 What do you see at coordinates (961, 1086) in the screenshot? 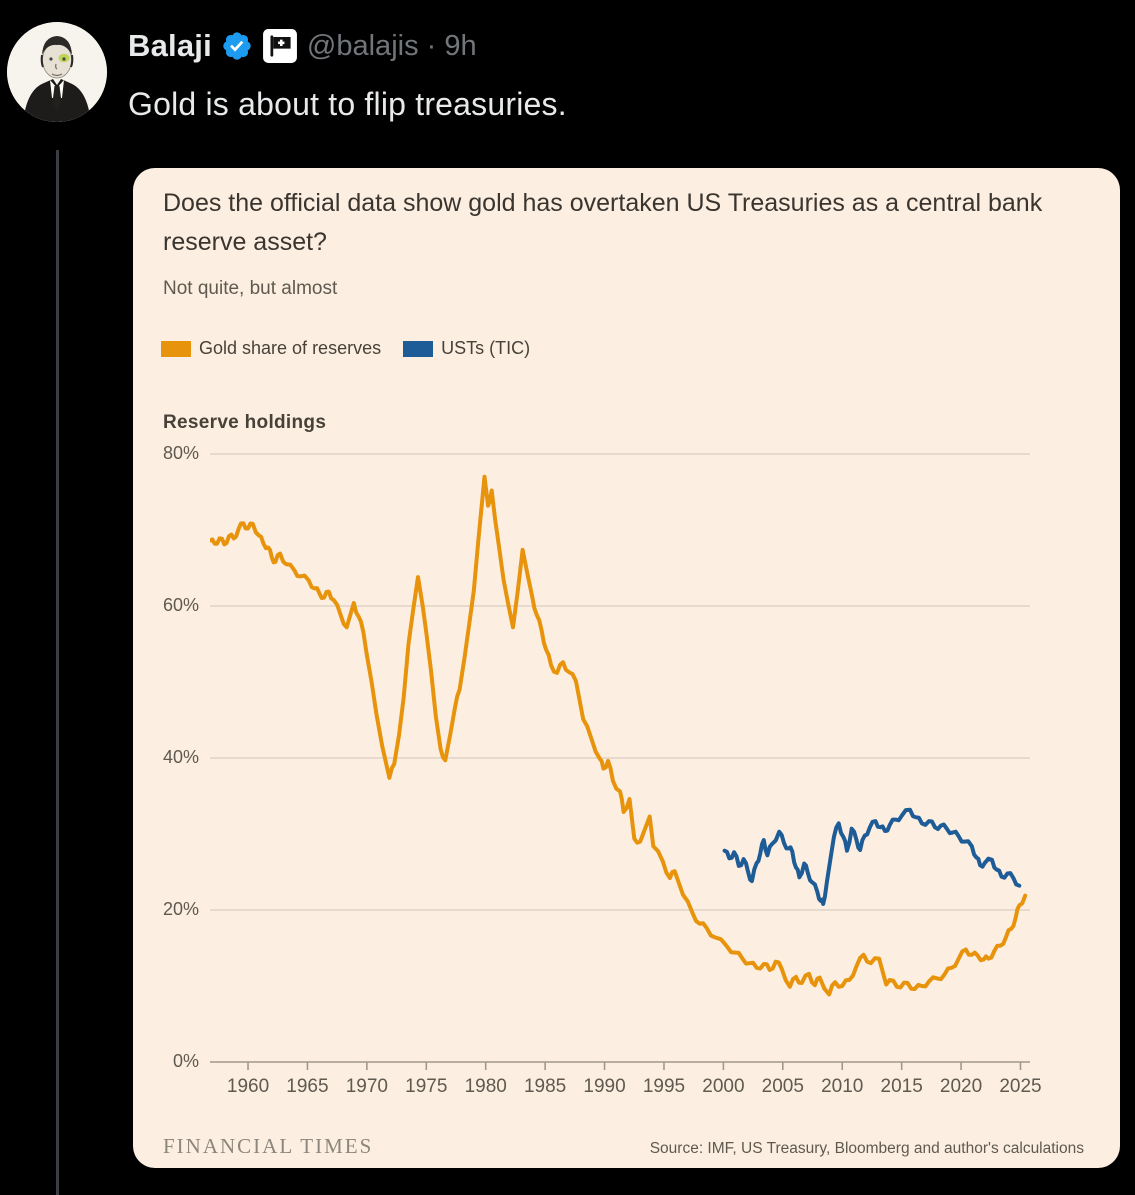
I see `x-tick-label: 2020` at bounding box center [961, 1086].